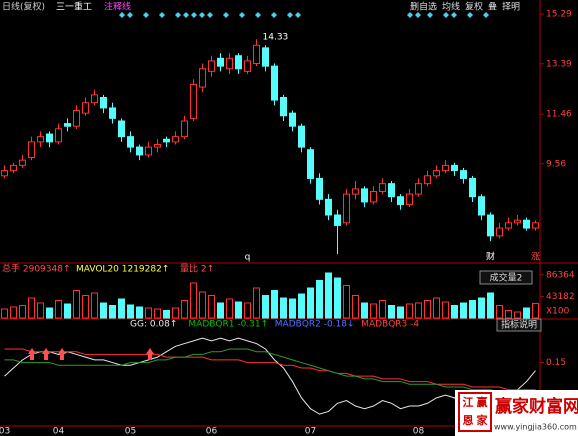 Image resolution: width=578 pixels, height=436 pixels. I want to click on unit-label: X100, so click(558, 312).